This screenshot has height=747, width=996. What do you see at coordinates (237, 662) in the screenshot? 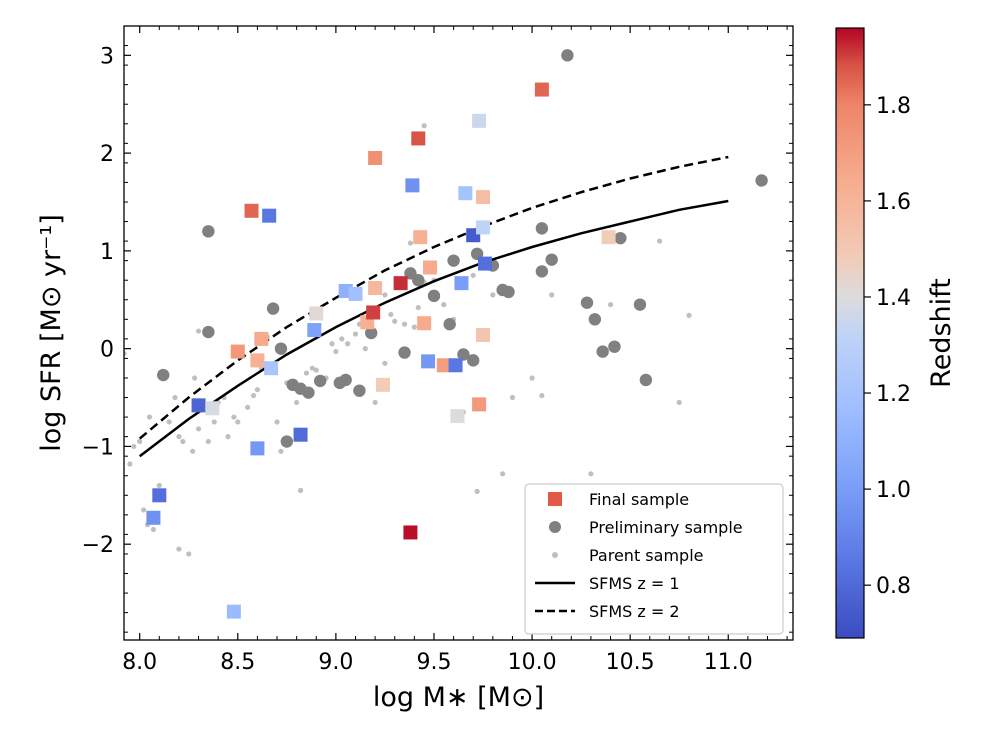
I see `x-tick-label: 8.5` at bounding box center [237, 662].